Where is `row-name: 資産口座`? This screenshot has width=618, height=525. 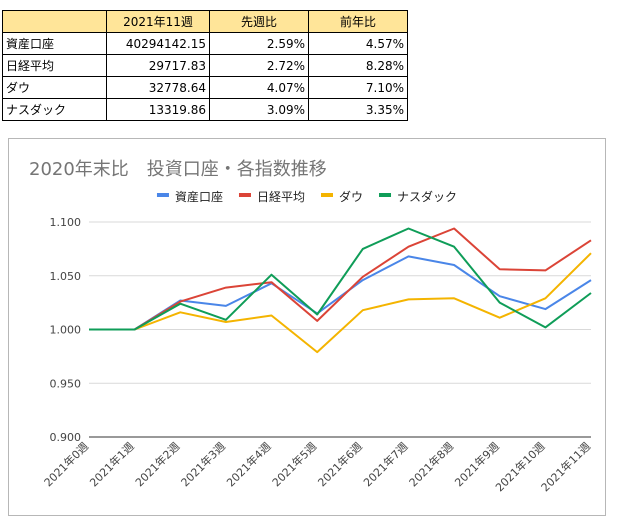 row-name: 資産口座 is located at coordinates (54, 43).